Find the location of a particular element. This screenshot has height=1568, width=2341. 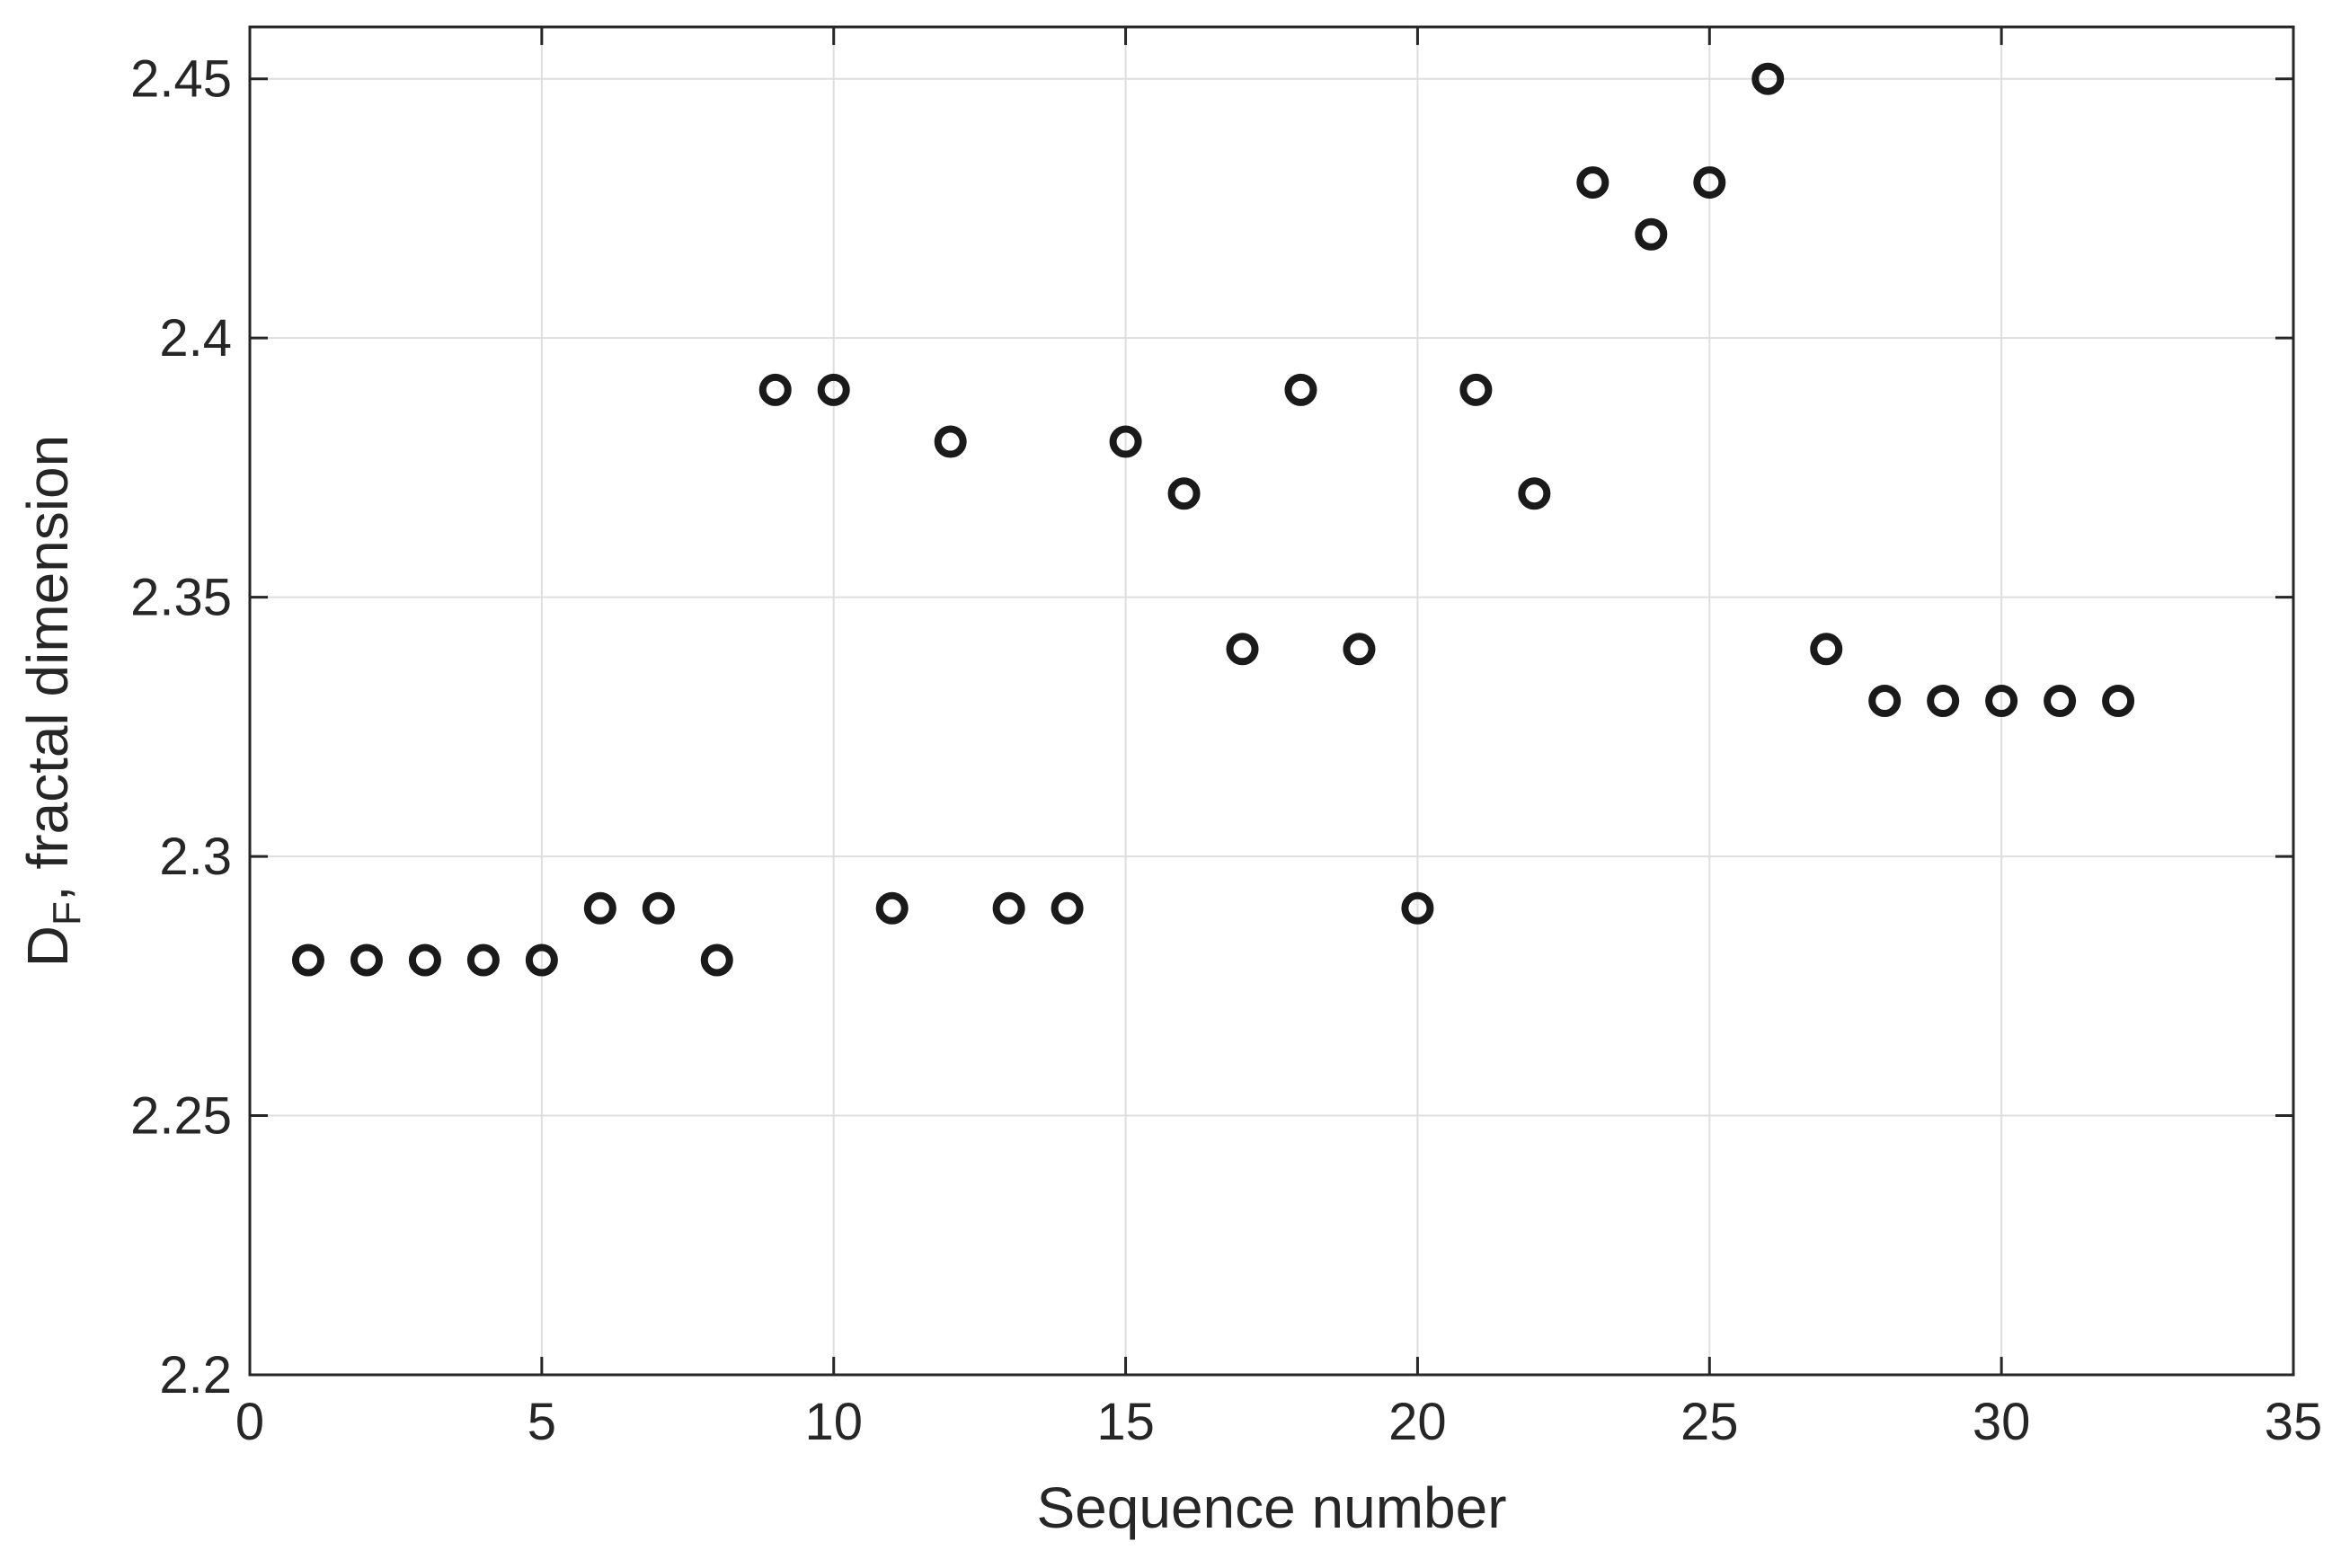

x-tick-label: 20 is located at coordinates (1417, 1422).